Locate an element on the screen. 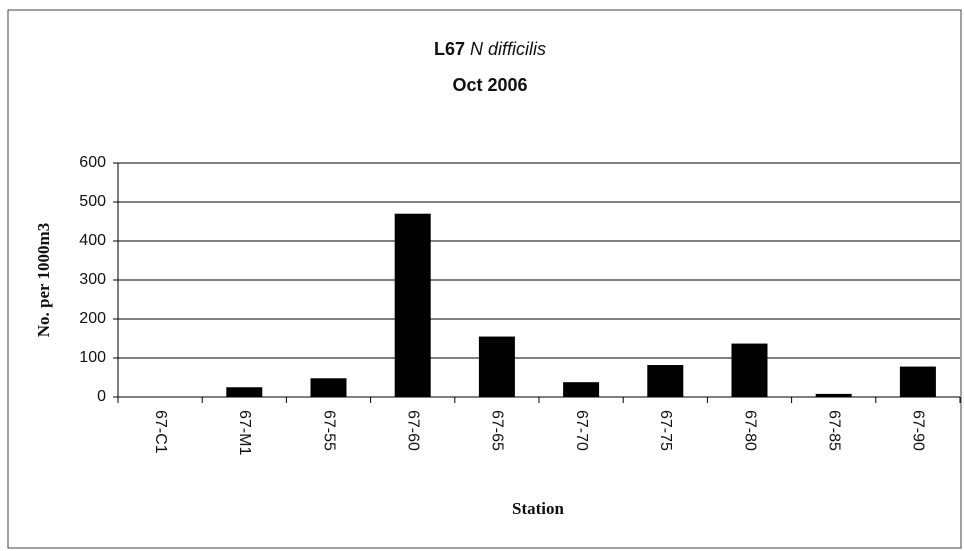 This screenshot has height=551, width=964. x-tick-label: 67-85 is located at coordinates (833, 430).